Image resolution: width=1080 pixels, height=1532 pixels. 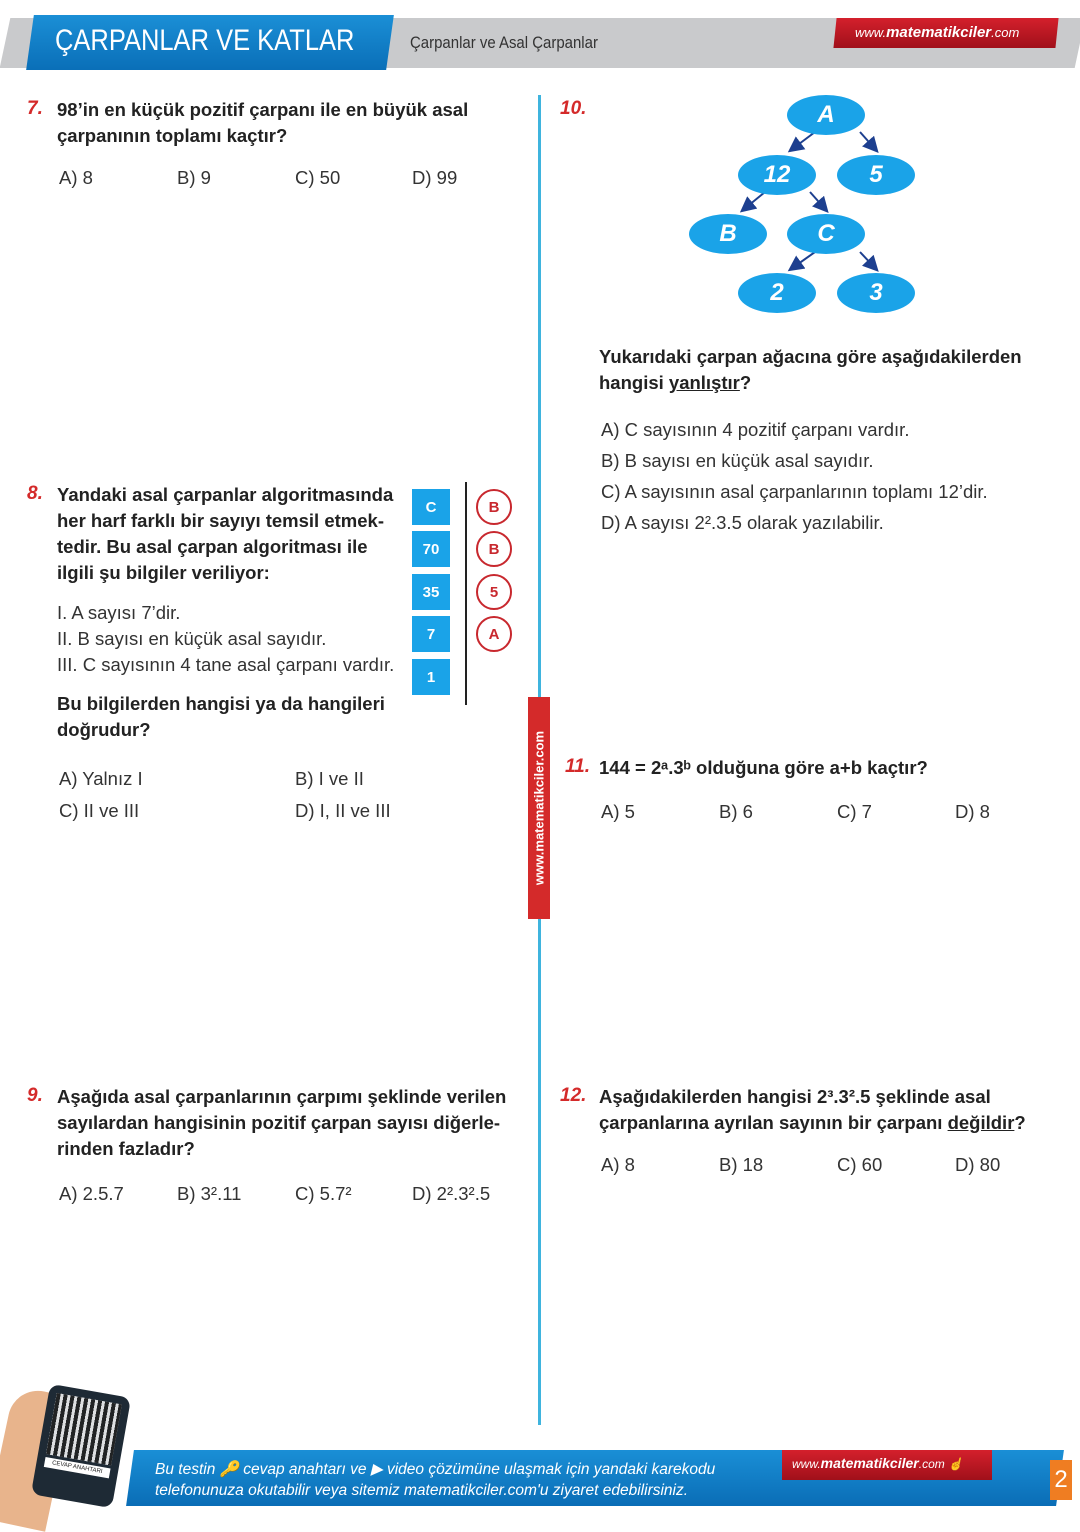 I want to click on q12-option-d: D) 80, so click(x=978, y=1164).